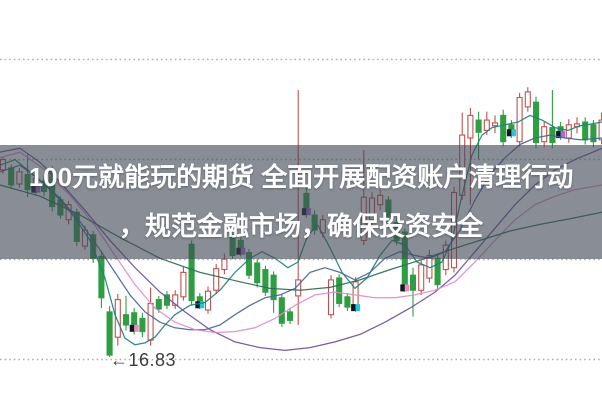 The width and height of the screenshot is (602, 401). Describe the element at coordinates (301, 176) in the screenshot. I see `headline-line-1: 100元就能玩的期货 全面开展配资账户清理行动` at that location.